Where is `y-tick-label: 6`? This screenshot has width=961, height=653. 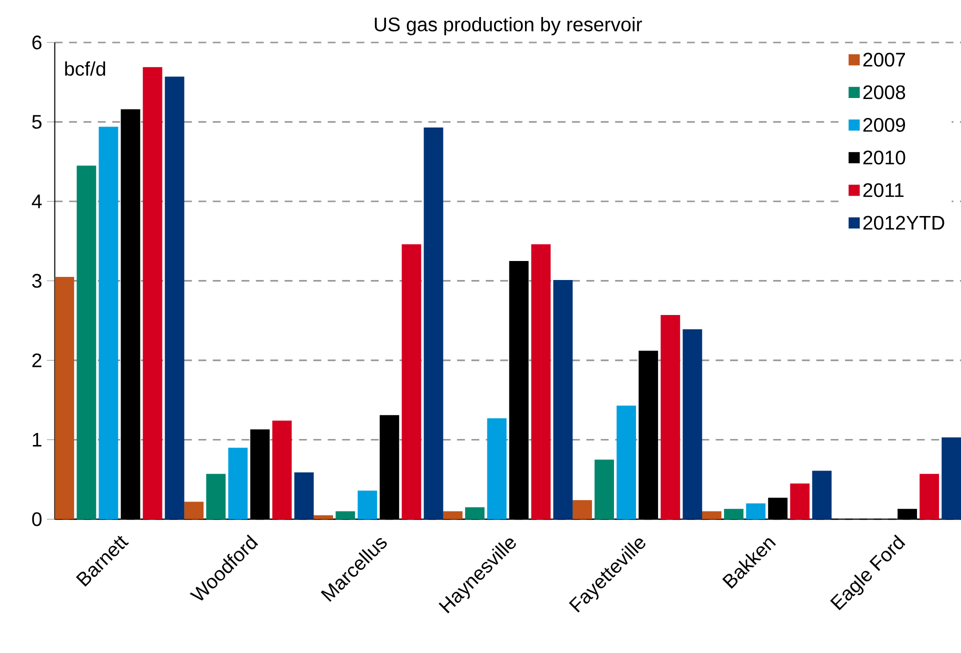 y-tick-label: 6 is located at coordinates (37, 42).